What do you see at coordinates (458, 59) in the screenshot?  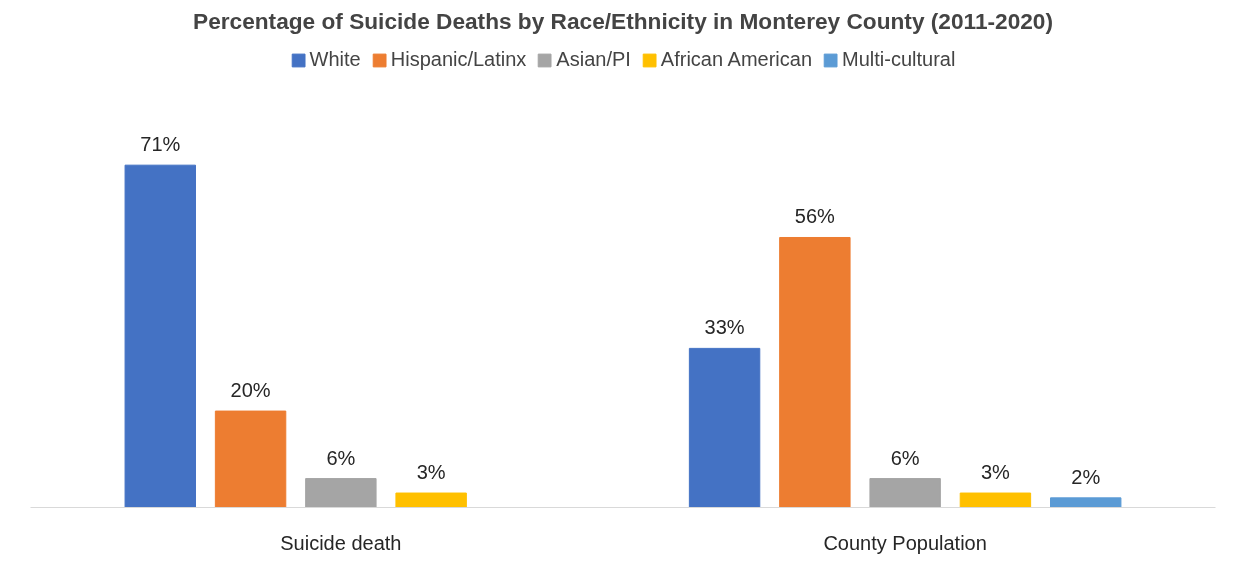 I see `legend-label: Hispanic/Latinx` at bounding box center [458, 59].